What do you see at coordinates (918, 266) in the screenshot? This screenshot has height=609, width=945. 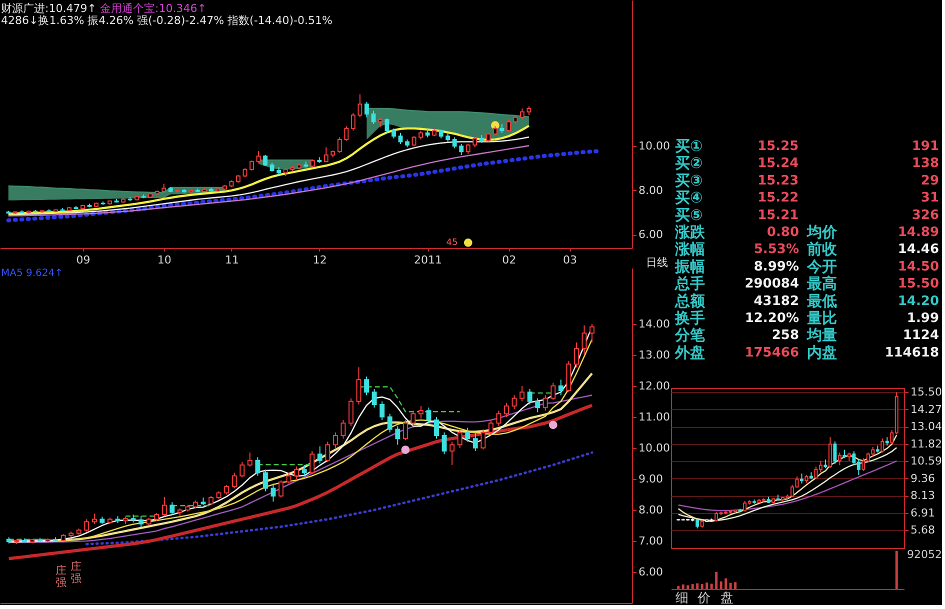 I see `text: 14.50` at bounding box center [918, 266].